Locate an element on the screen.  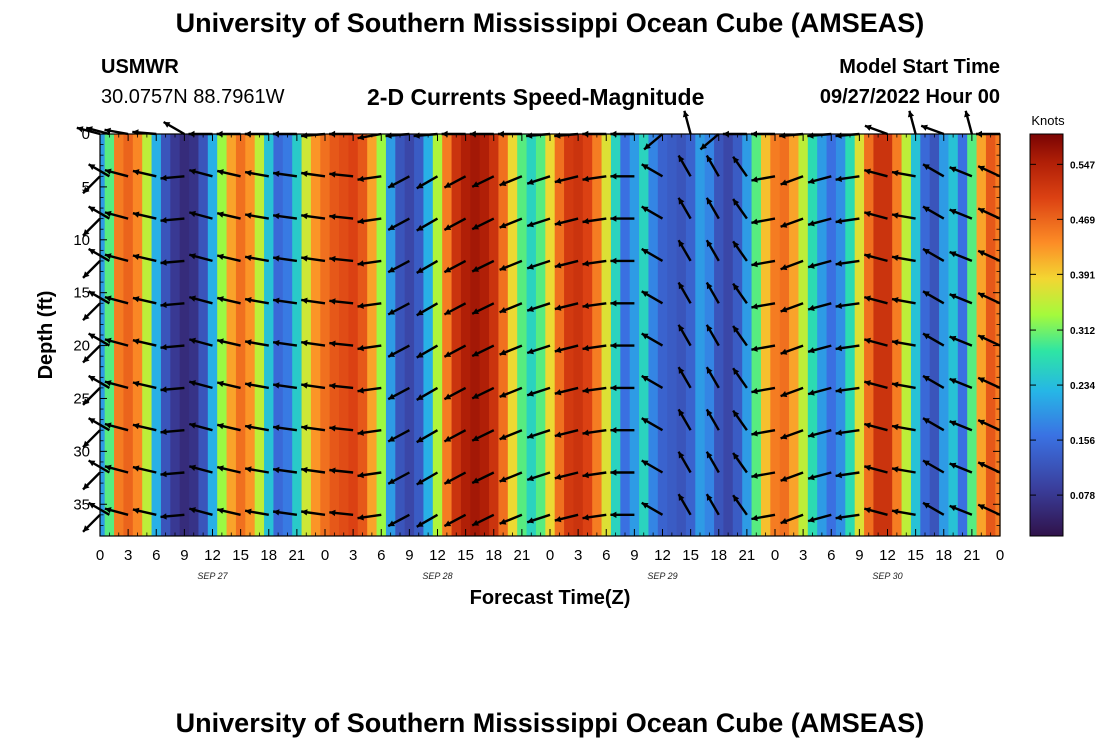
y-tick-label: 0 is located at coordinates (86, 134).